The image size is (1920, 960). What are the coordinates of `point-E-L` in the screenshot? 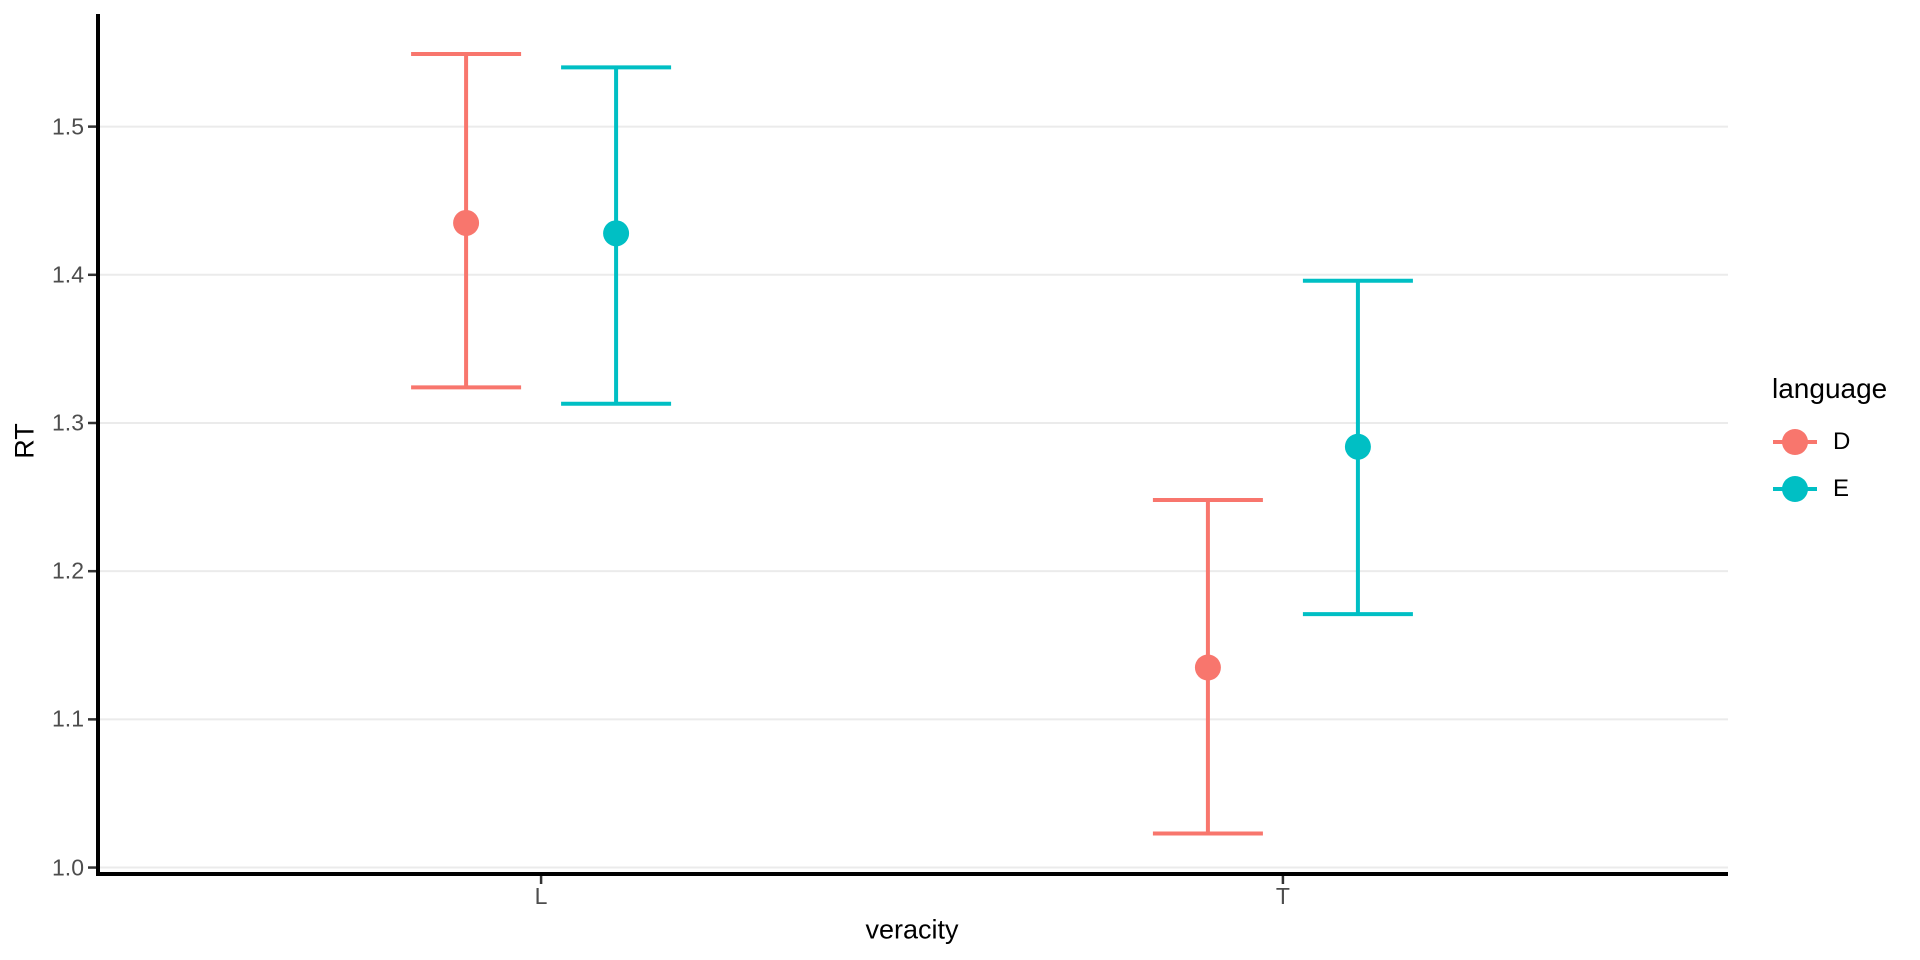 It's located at (616, 233).